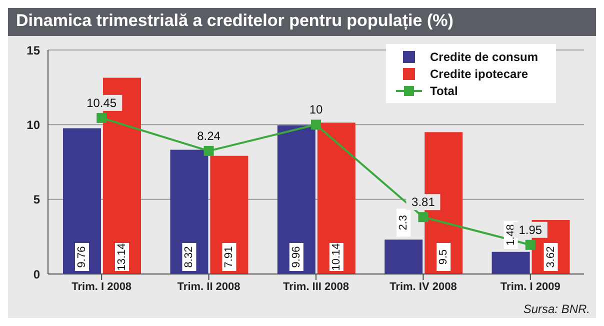 Image resolution: width=604 pixels, height=326 pixels. Describe the element at coordinates (208, 286) in the screenshot. I see `x-tick-label: Trim. II 2008` at that location.